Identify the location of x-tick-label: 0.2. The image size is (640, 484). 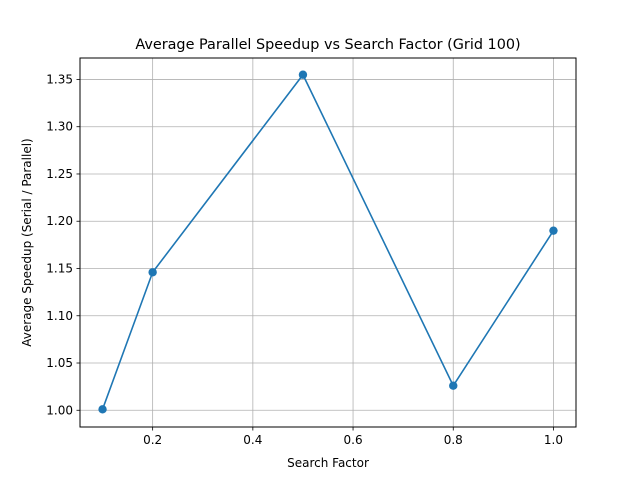
(152, 440).